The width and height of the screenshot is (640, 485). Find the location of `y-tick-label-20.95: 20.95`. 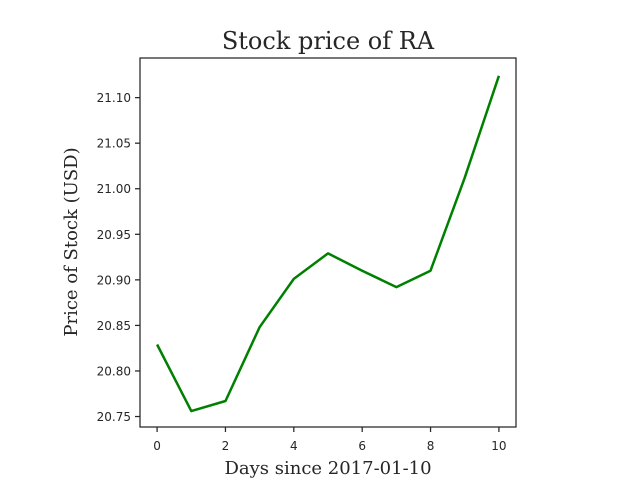

y-tick-label-20.95: 20.95 is located at coordinates (114, 235).